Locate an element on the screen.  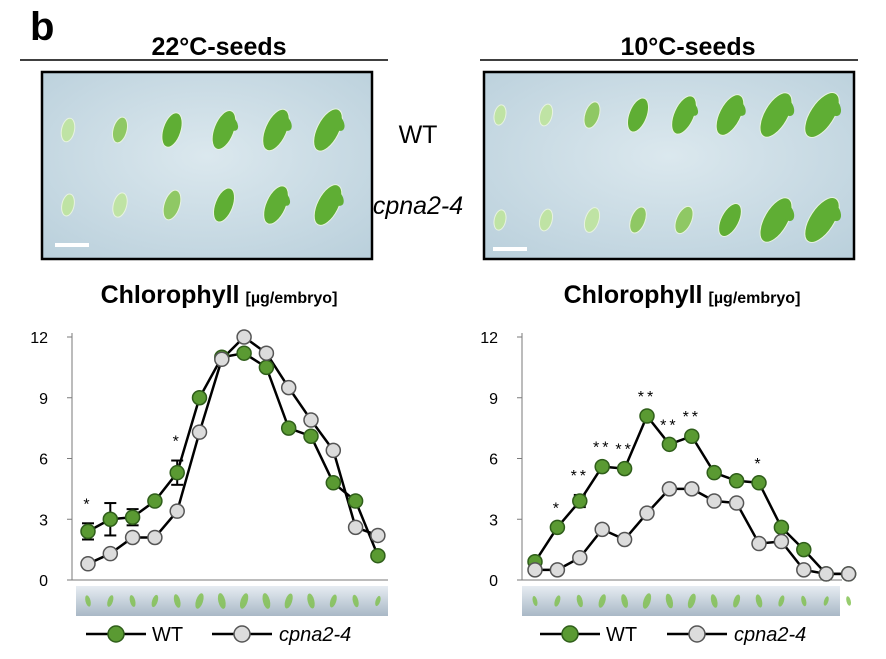
left-embryo-strip is located at coordinates (232, 601).